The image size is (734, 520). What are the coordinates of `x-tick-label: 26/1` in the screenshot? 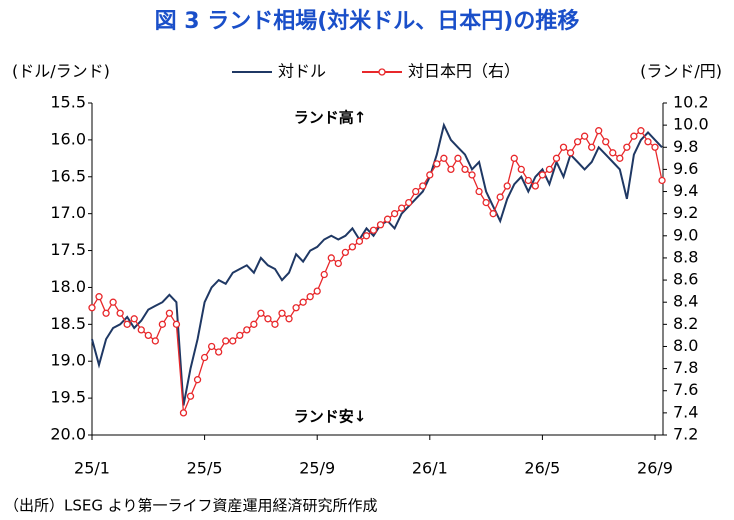 It's located at (430, 468).